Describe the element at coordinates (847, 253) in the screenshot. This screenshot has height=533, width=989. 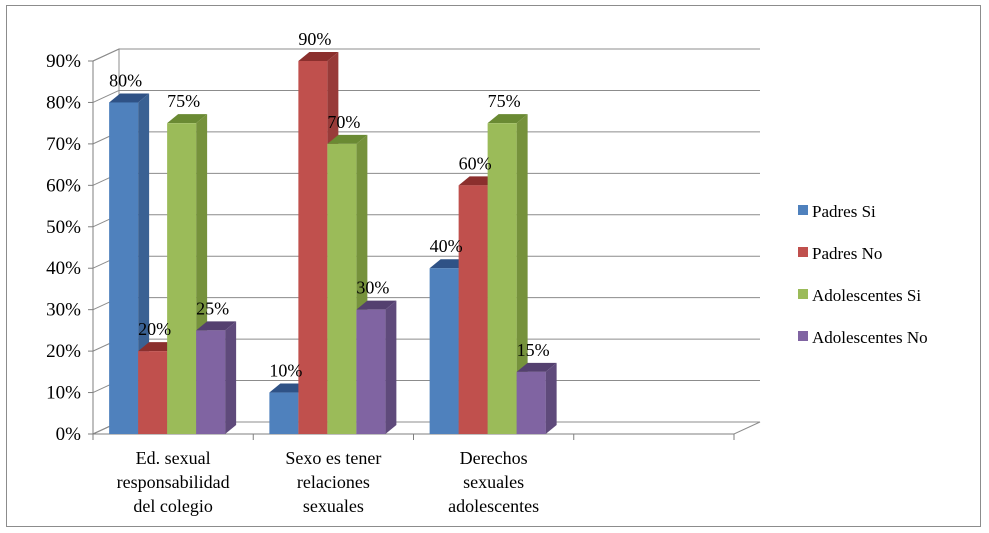
I see `legend-label: Padres No` at that location.